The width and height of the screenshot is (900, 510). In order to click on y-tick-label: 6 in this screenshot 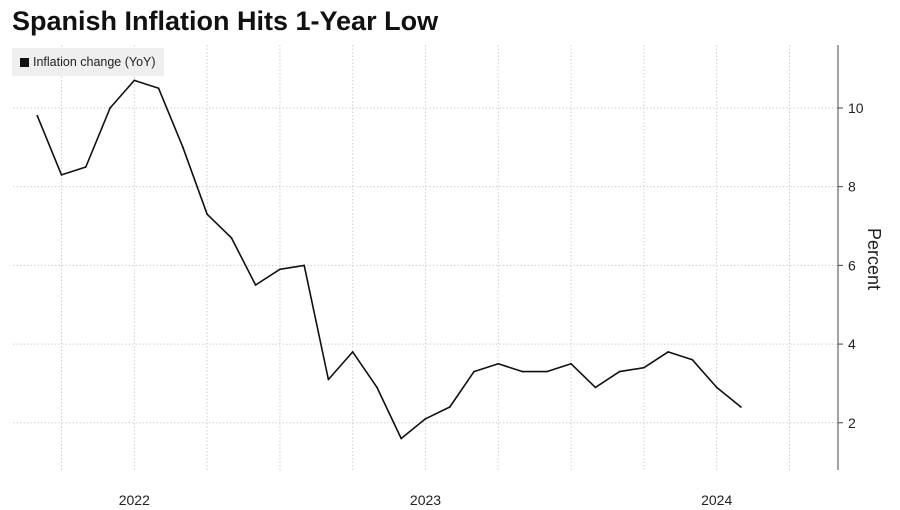, I will do `click(852, 265)`.